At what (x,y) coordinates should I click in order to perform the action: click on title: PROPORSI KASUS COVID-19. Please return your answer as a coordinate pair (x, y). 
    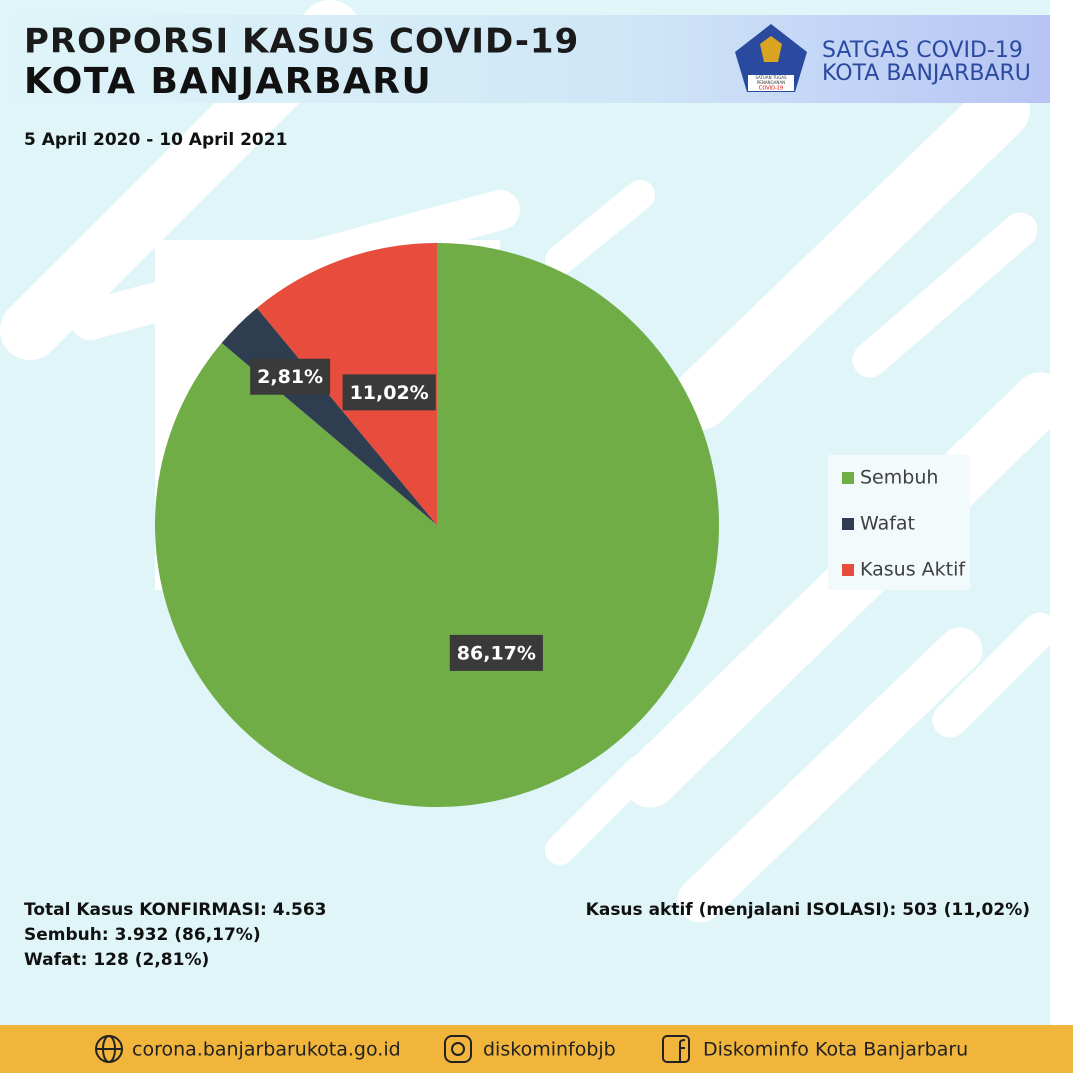
    Looking at the image, I should click on (301, 42).